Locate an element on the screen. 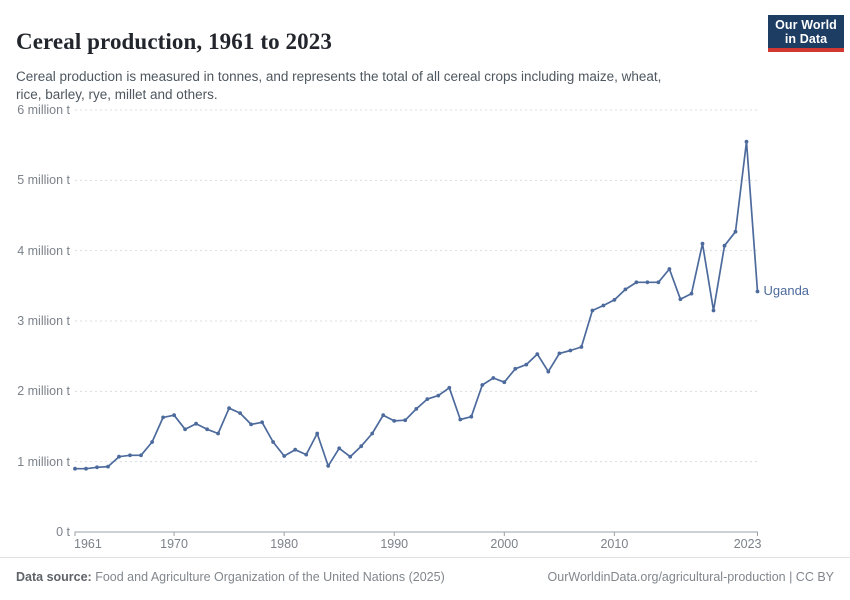  y-axis-label: 1 million t is located at coordinates (43, 461).